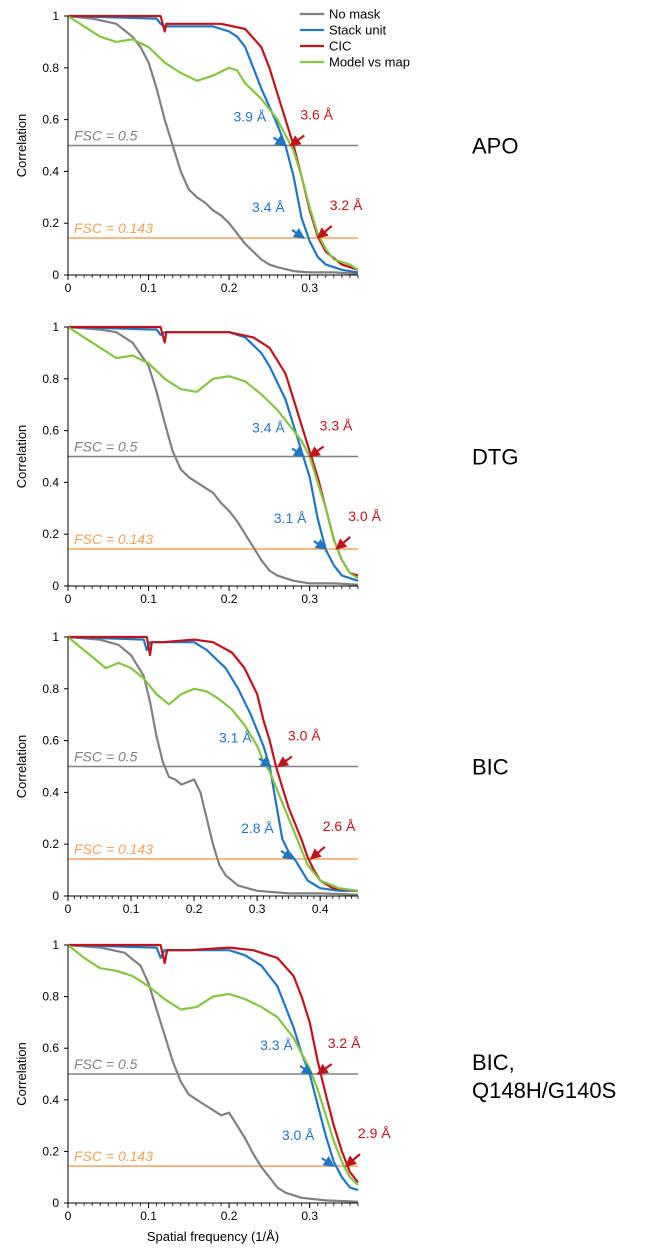 The width and height of the screenshot is (669, 1257). I want to click on panel-label: APO, so click(495, 146).